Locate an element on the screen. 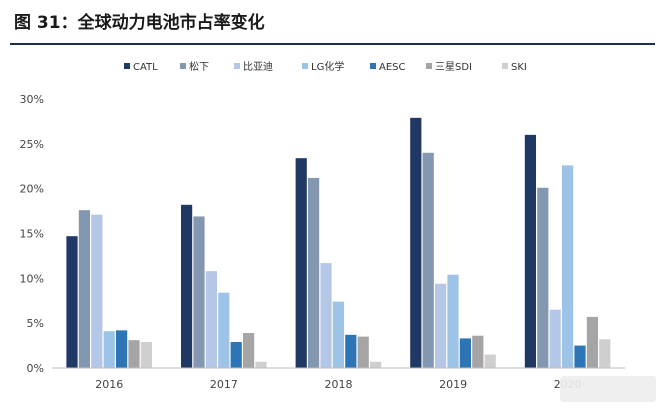  figure-title: 图 31：全球动力电池市占率变化 is located at coordinates (139, 23).